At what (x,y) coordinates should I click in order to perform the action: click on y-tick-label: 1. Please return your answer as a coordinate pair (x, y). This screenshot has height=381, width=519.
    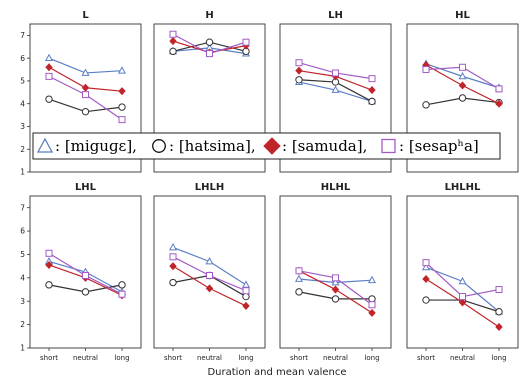
    Looking at the image, I should click on (22, 172).